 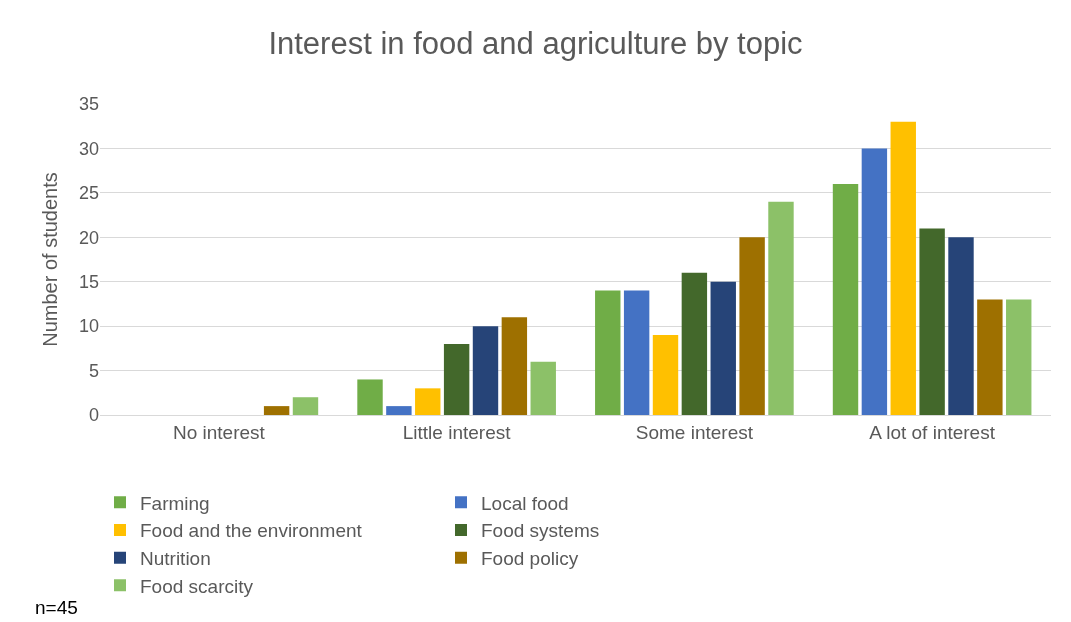 What do you see at coordinates (932, 432) in the screenshot?
I see `x-tick-label: A lot of interest` at bounding box center [932, 432].